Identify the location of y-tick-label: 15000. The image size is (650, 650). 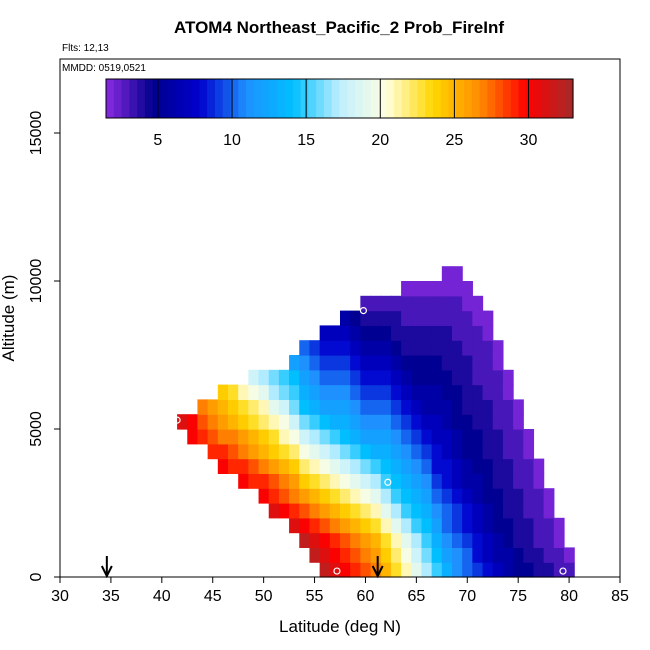
(36, 133).